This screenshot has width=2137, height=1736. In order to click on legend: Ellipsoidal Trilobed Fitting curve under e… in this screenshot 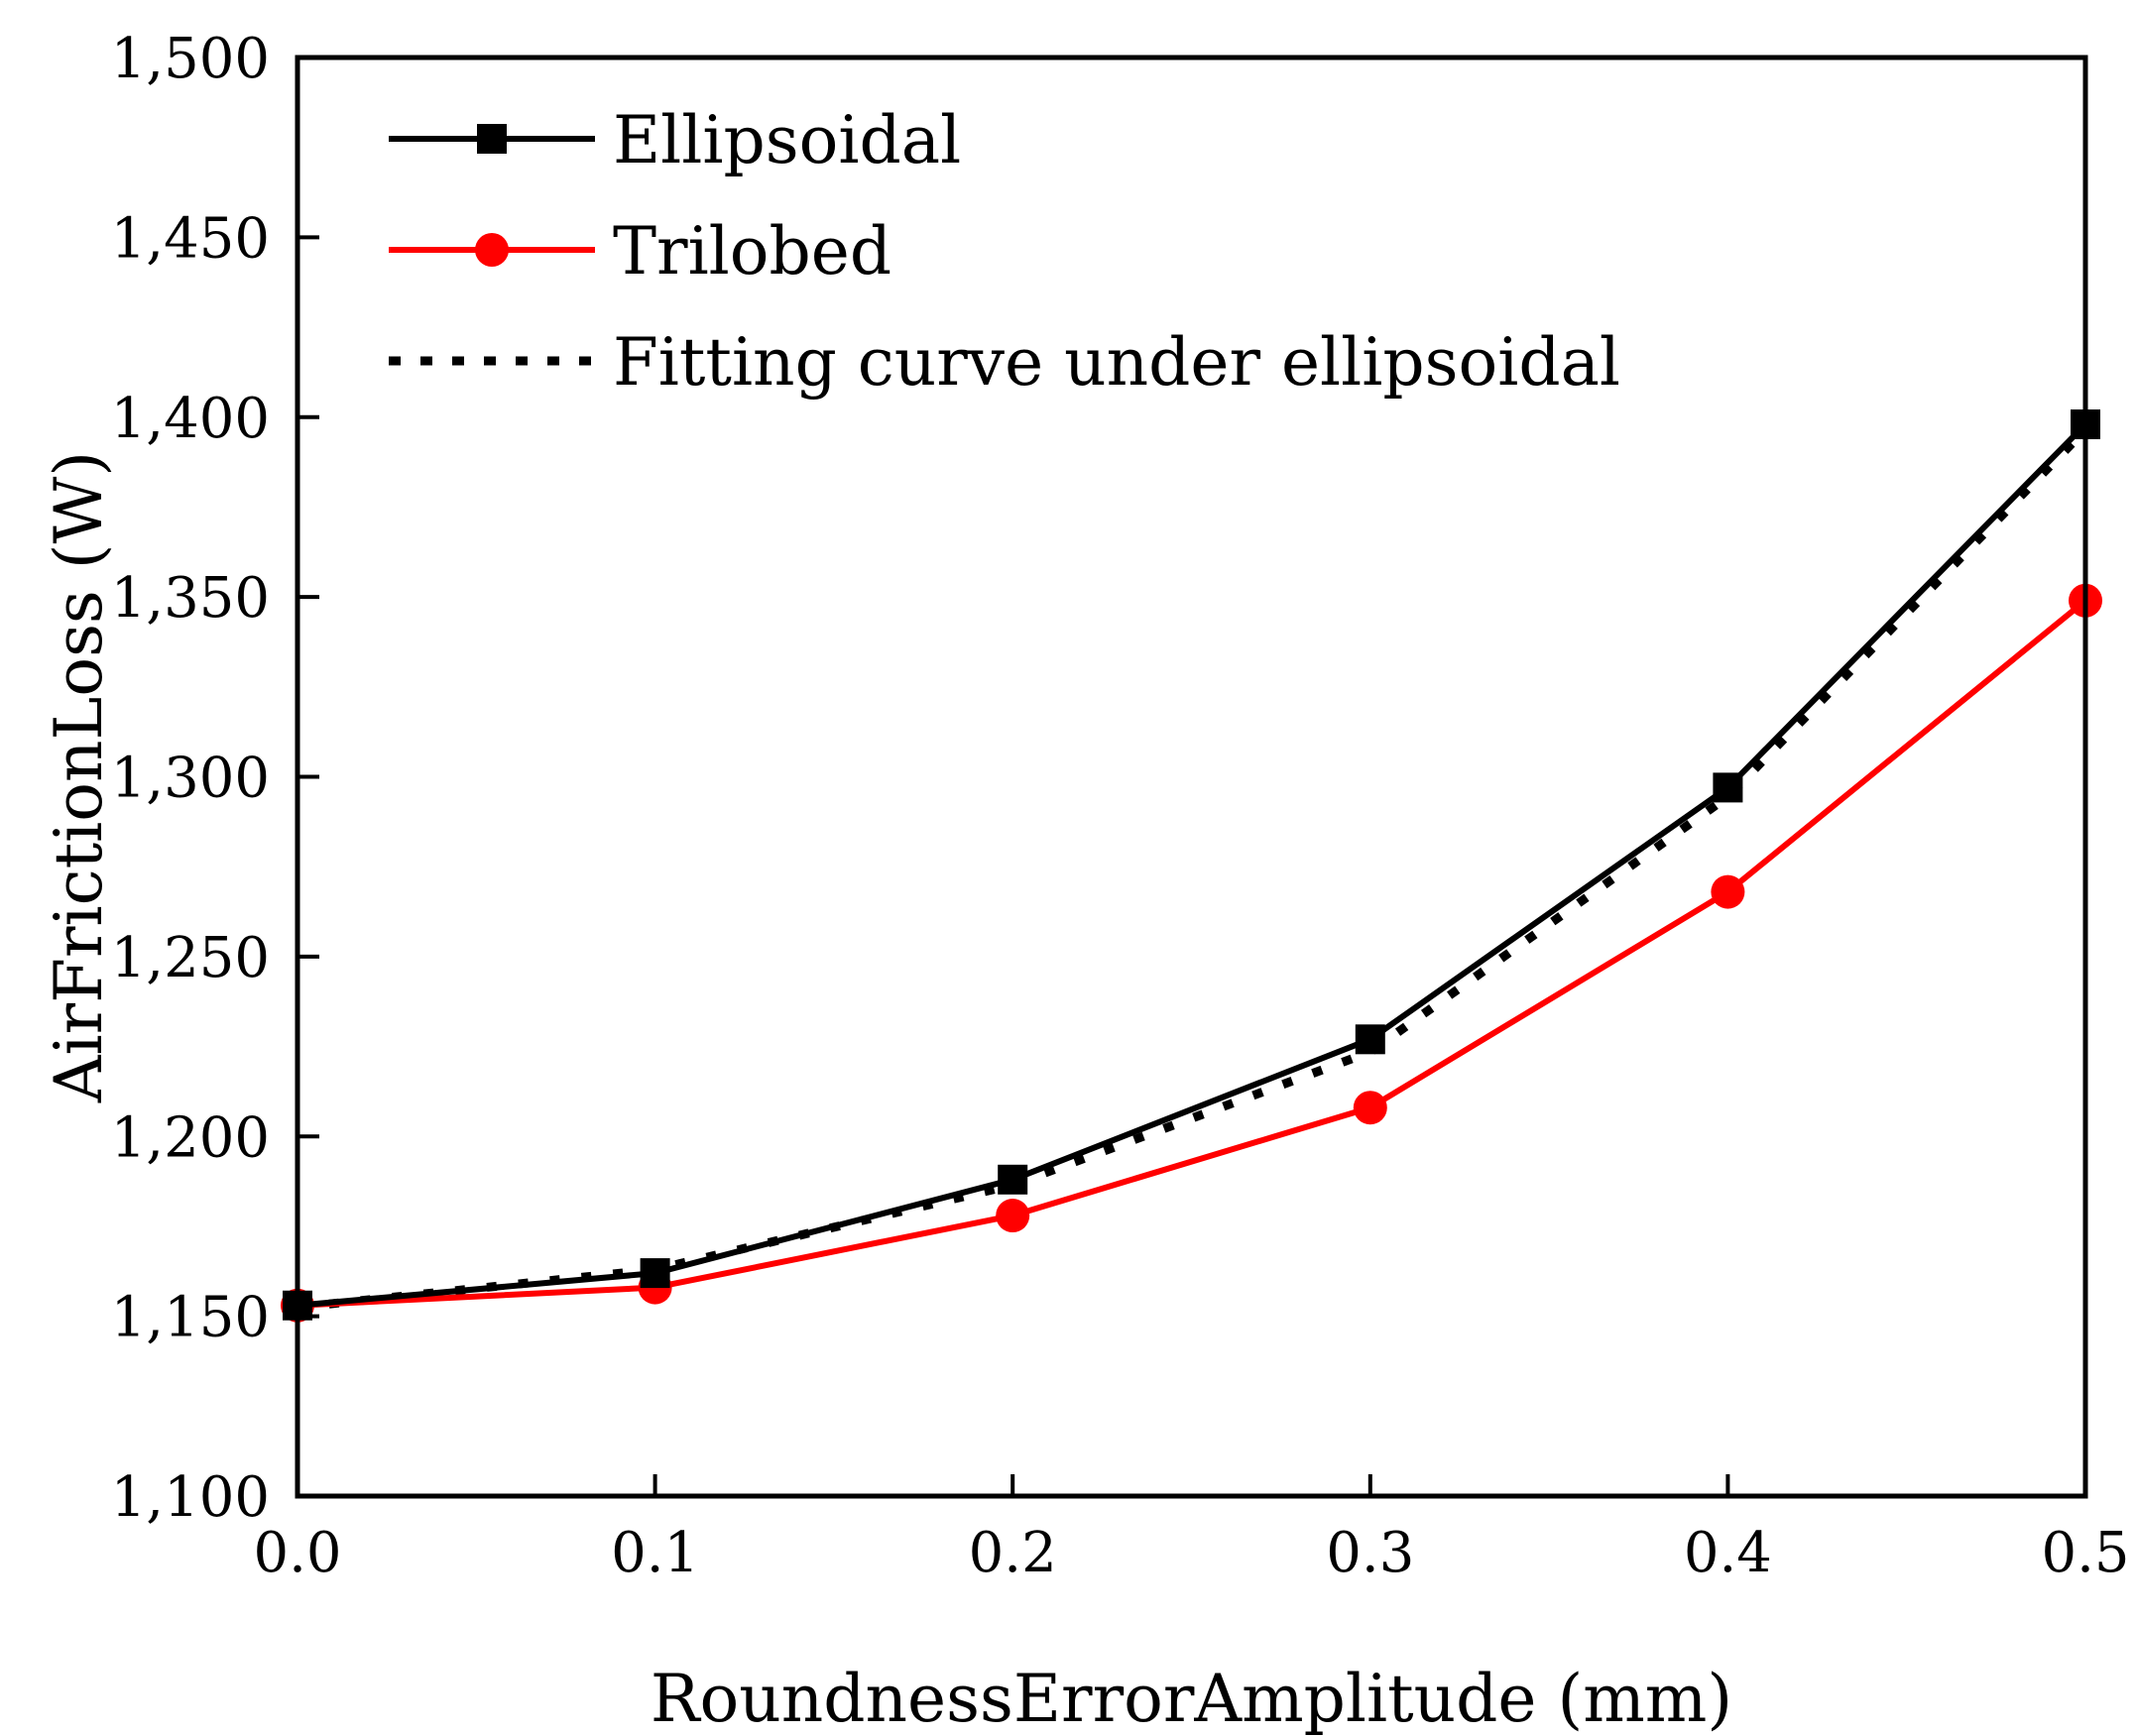, I will do `click(1005, 251)`.